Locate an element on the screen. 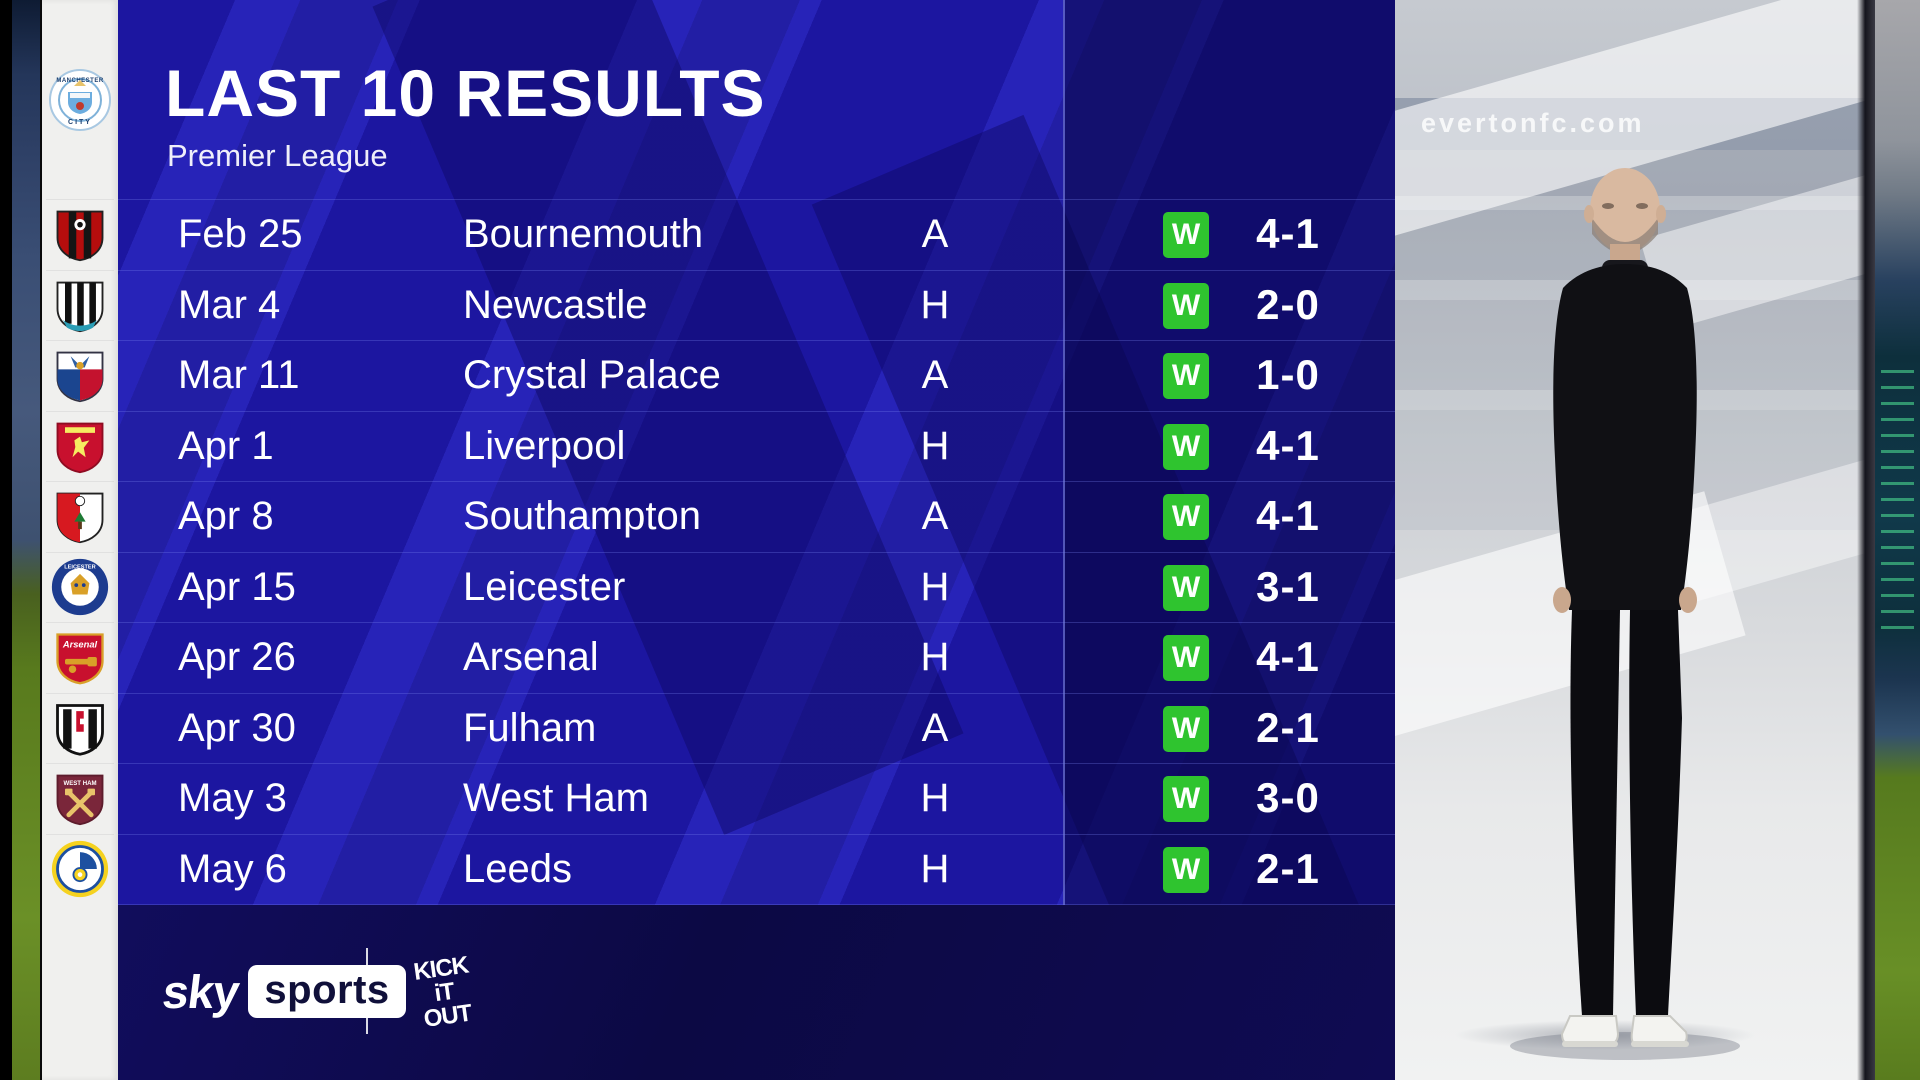  sports-logo-word: sports is located at coordinates (327, 989).